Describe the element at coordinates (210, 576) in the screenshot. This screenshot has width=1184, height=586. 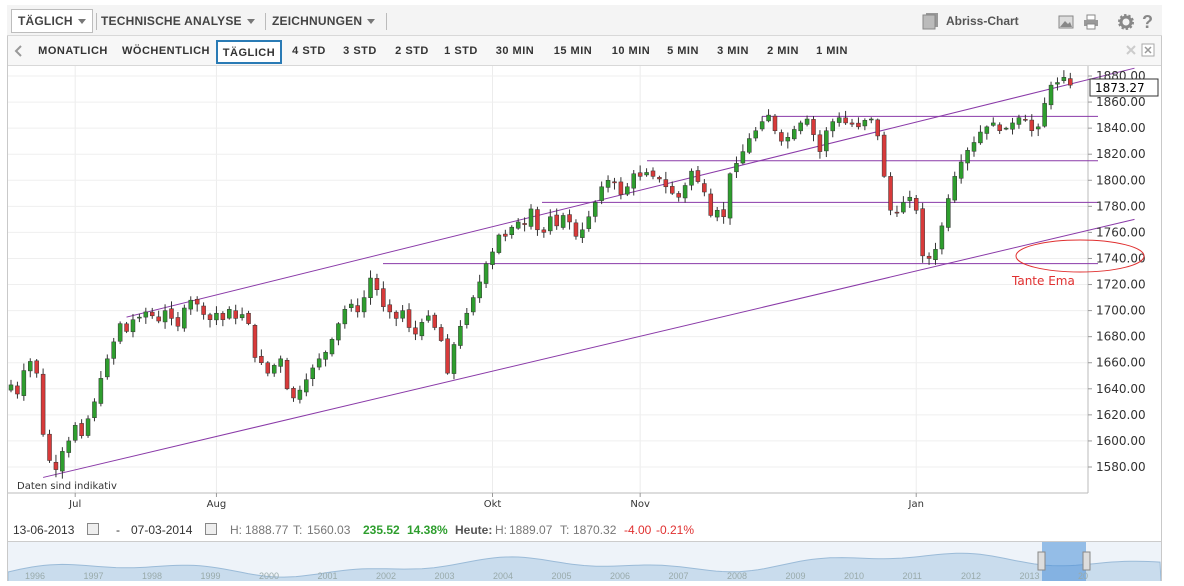
I see `navigator-year: 1999` at that location.